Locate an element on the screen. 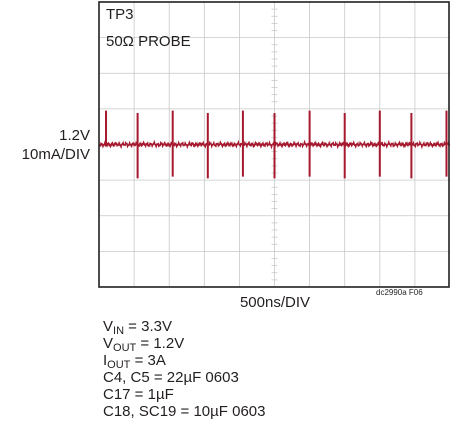  figure-code: dc2990a F06 is located at coordinates (399, 292).